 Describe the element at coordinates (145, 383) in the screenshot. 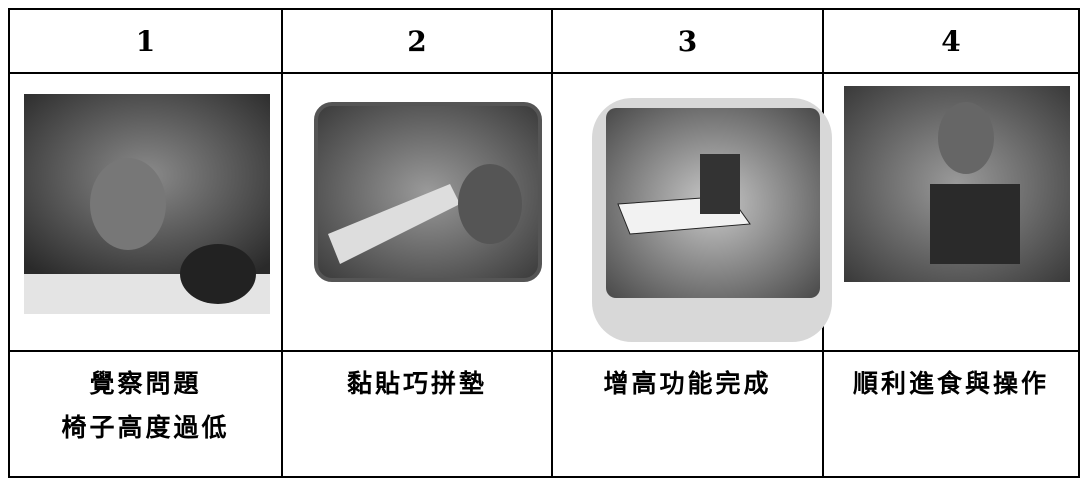

I see `caption-line: 覺察問題` at that location.